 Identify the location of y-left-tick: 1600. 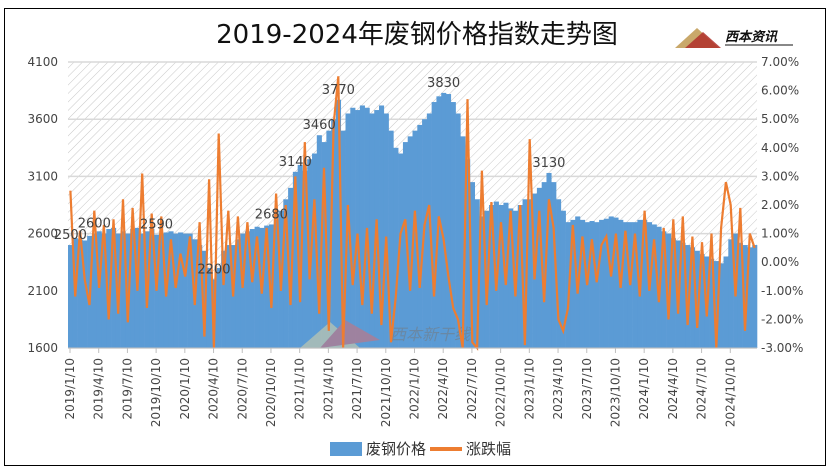
(42, 348).